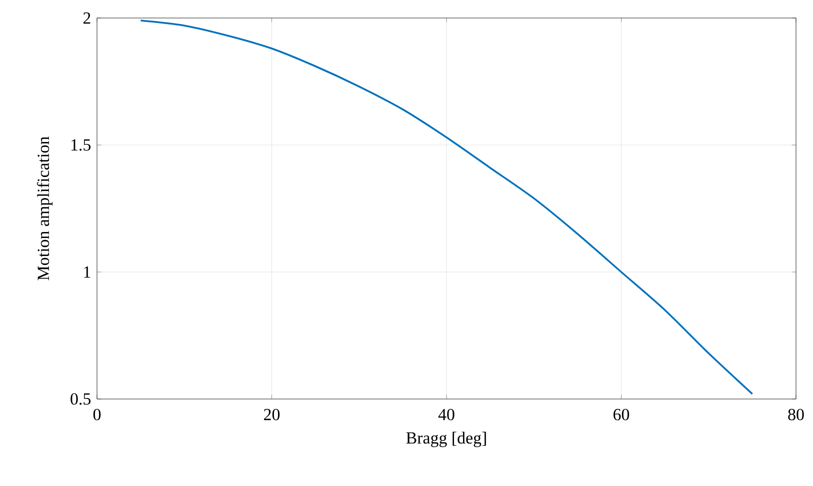 The height and width of the screenshot is (486, 813). I want to click on x-tick-label: 60, so click(622, 414).